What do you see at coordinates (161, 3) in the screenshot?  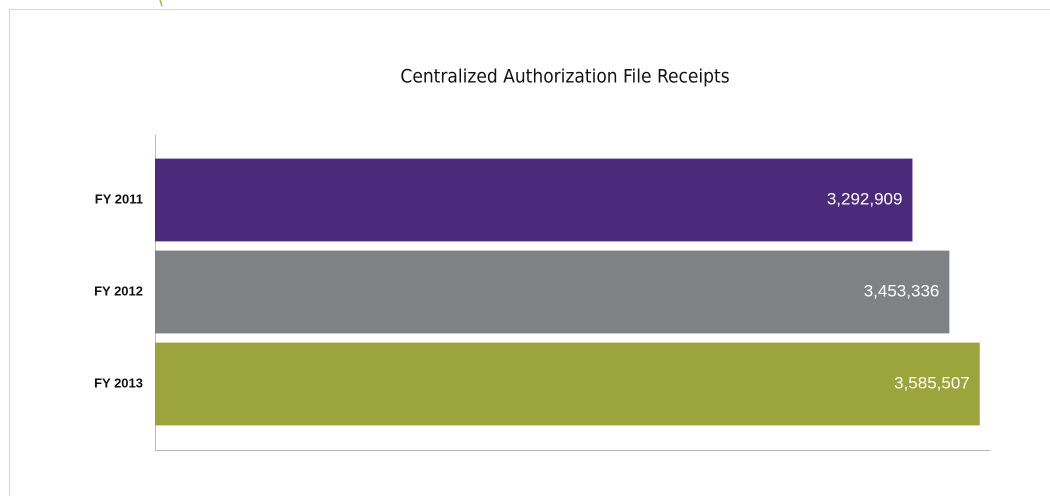 I see `decoration` at bounding box center [161, 3].